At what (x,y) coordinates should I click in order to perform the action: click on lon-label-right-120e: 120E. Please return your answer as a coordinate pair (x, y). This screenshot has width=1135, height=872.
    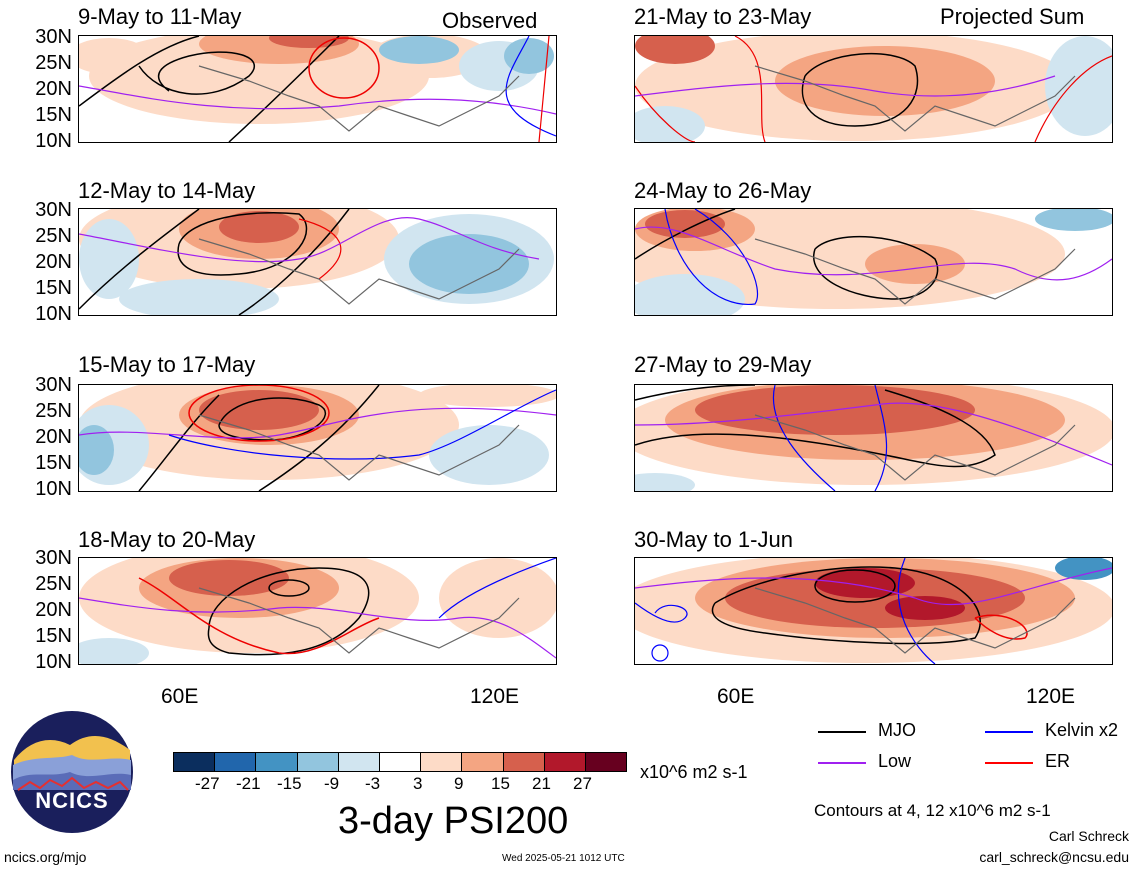
    Looking at the image, I should click on (1051, 696).